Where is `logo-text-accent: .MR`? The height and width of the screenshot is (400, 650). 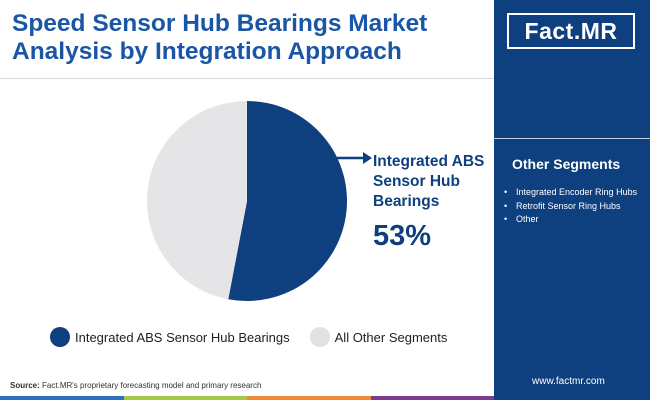
logo-text-accent: .MR is located at coordinates (595, 30).